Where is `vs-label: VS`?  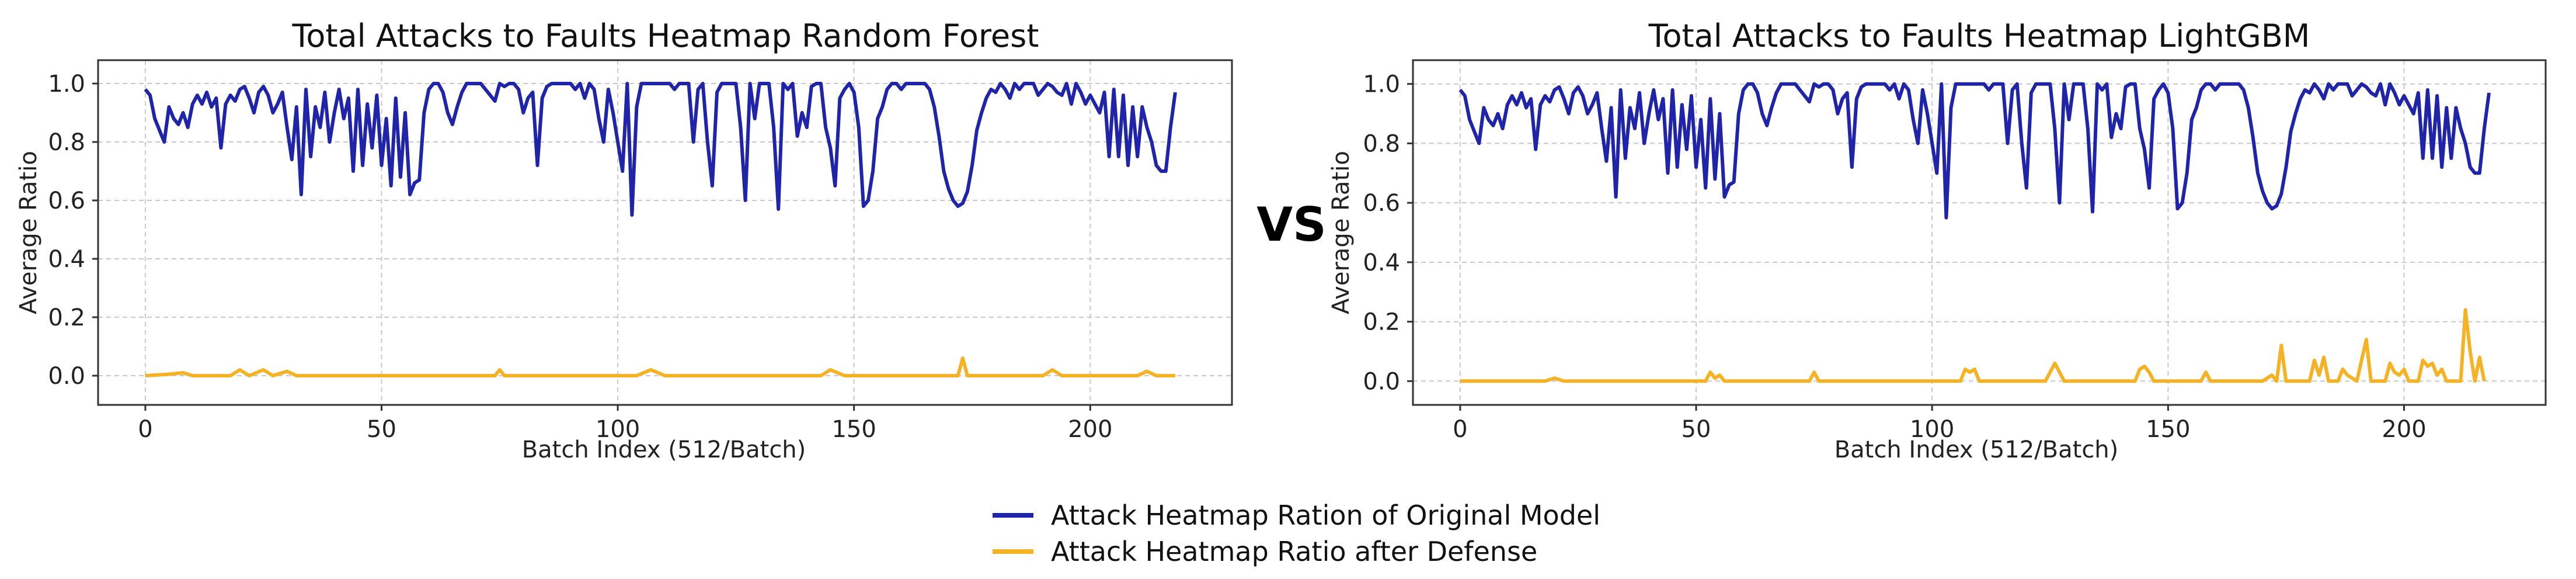 vs-label: VS is located at coordinates (1291, 224).